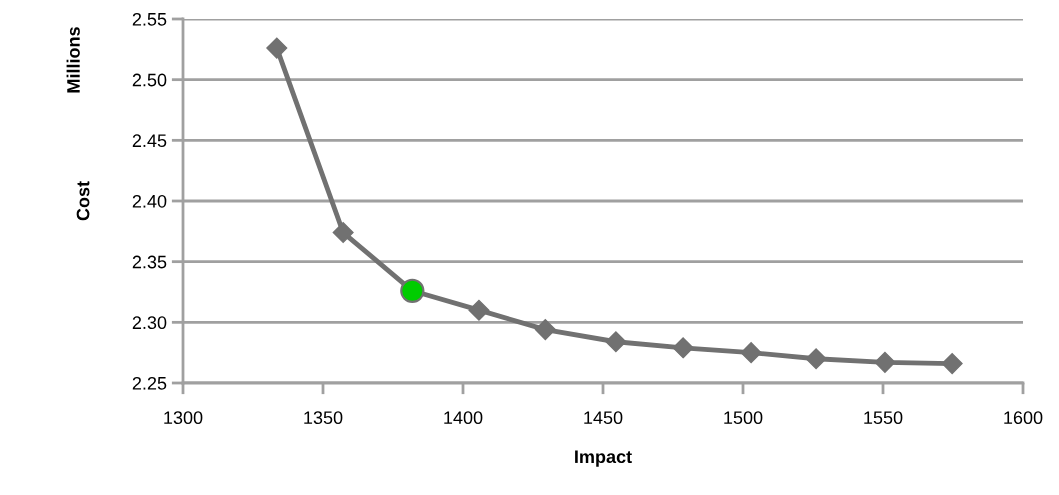  I want to click on y-tick-label: 2.50, so click(149, 80).